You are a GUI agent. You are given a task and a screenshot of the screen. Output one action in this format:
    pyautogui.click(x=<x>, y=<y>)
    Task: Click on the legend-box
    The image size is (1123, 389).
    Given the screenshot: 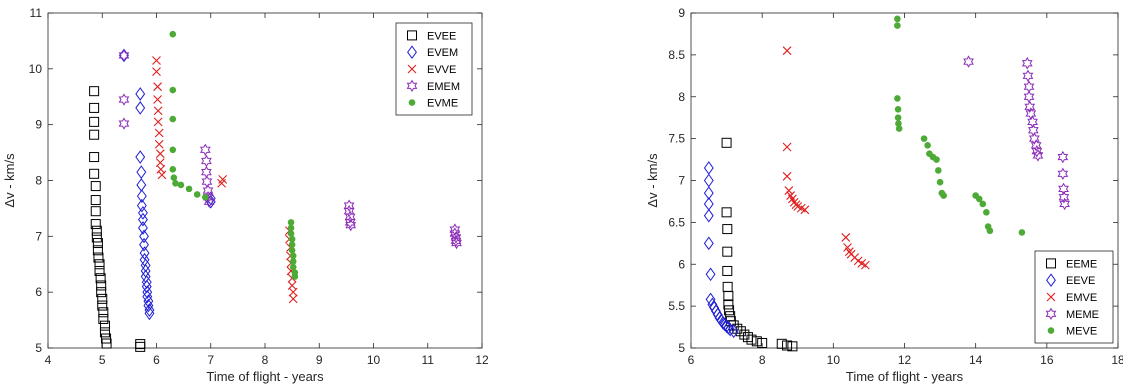 What is the action you would take?
    pyautogui.click(x=434, y=69)
    